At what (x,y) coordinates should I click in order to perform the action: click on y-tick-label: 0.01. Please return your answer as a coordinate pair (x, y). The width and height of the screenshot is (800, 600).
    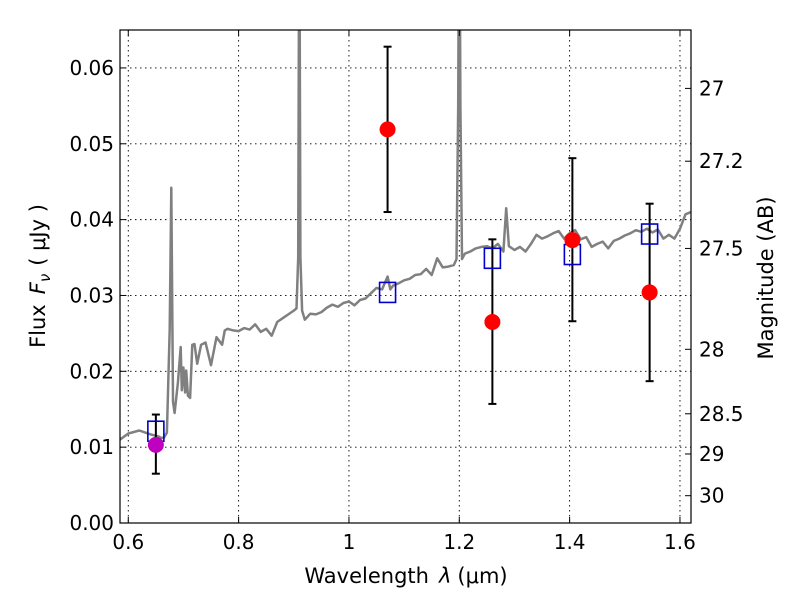
    Looking at the image, I should click on (91, 447).